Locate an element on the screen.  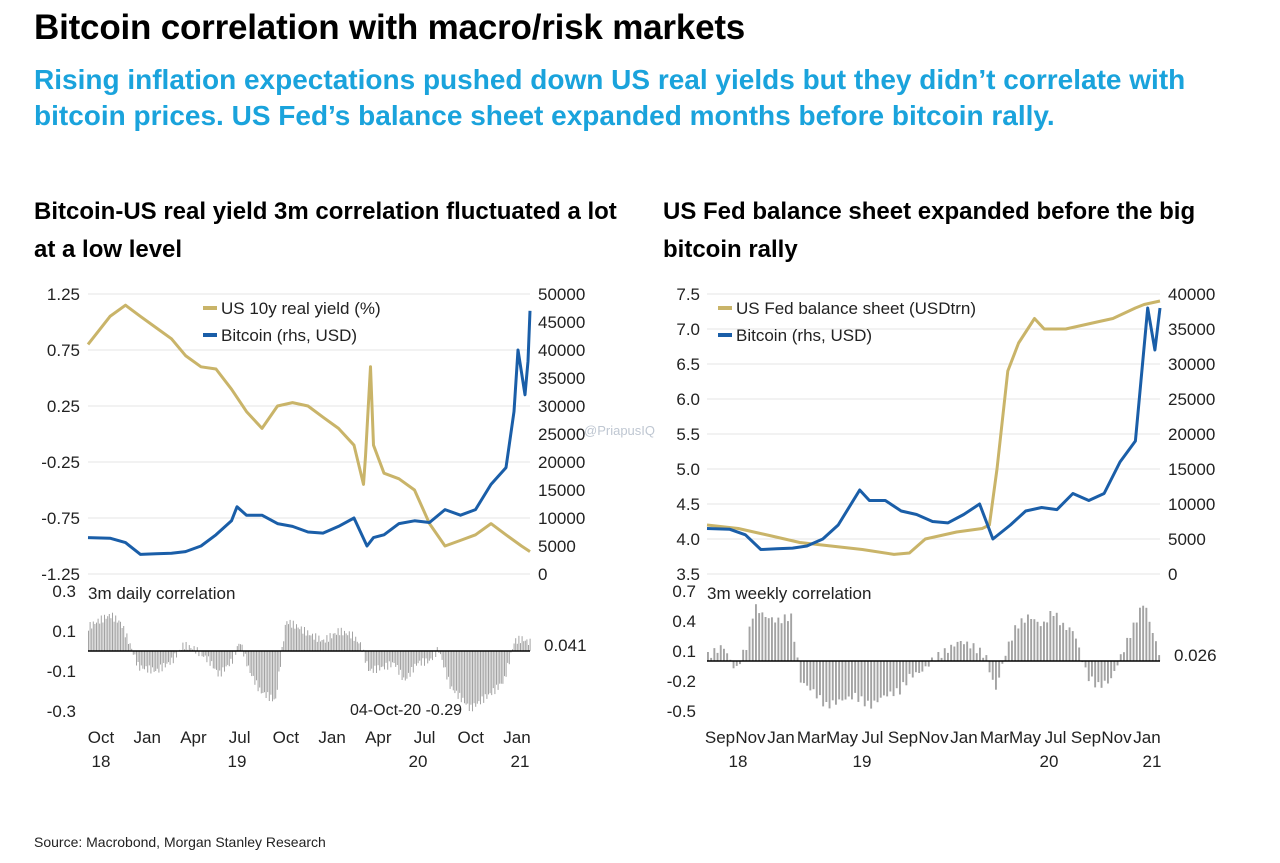
y-right-tick-label: 30000 is located at coordinates (561, 406).